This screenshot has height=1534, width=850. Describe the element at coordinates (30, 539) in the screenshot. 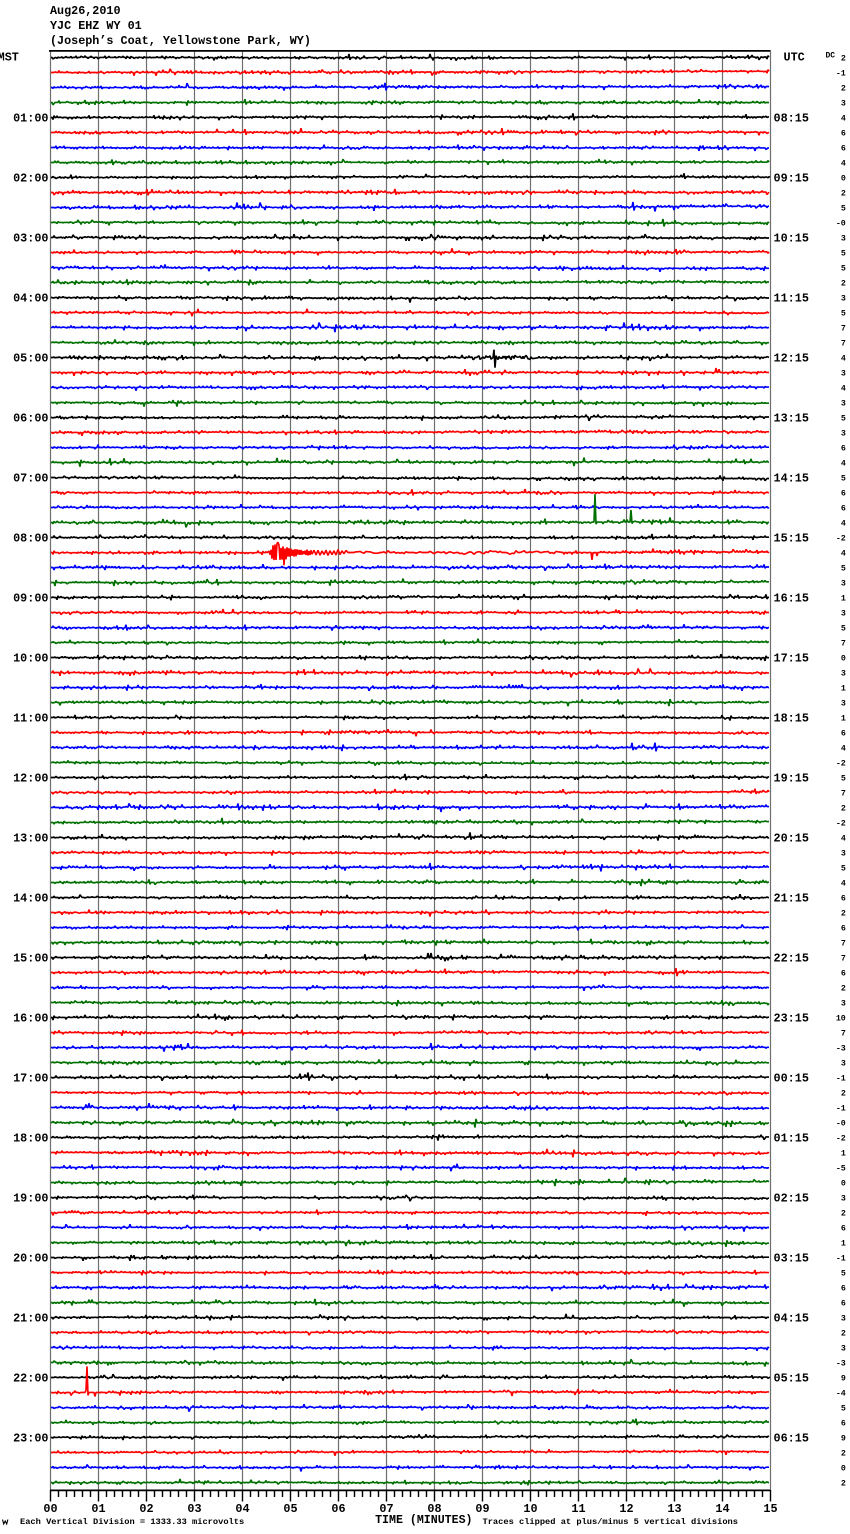

I see `svg-text: 08:00` at that location.